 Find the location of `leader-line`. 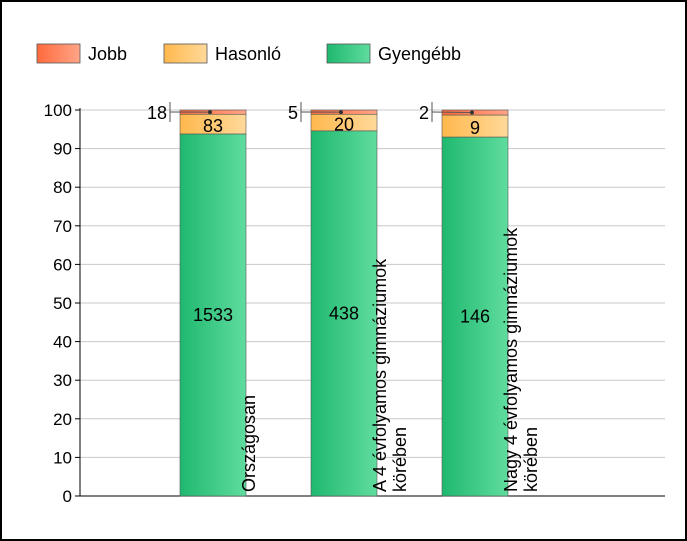

leader-line is located at coordinates (452, 112).